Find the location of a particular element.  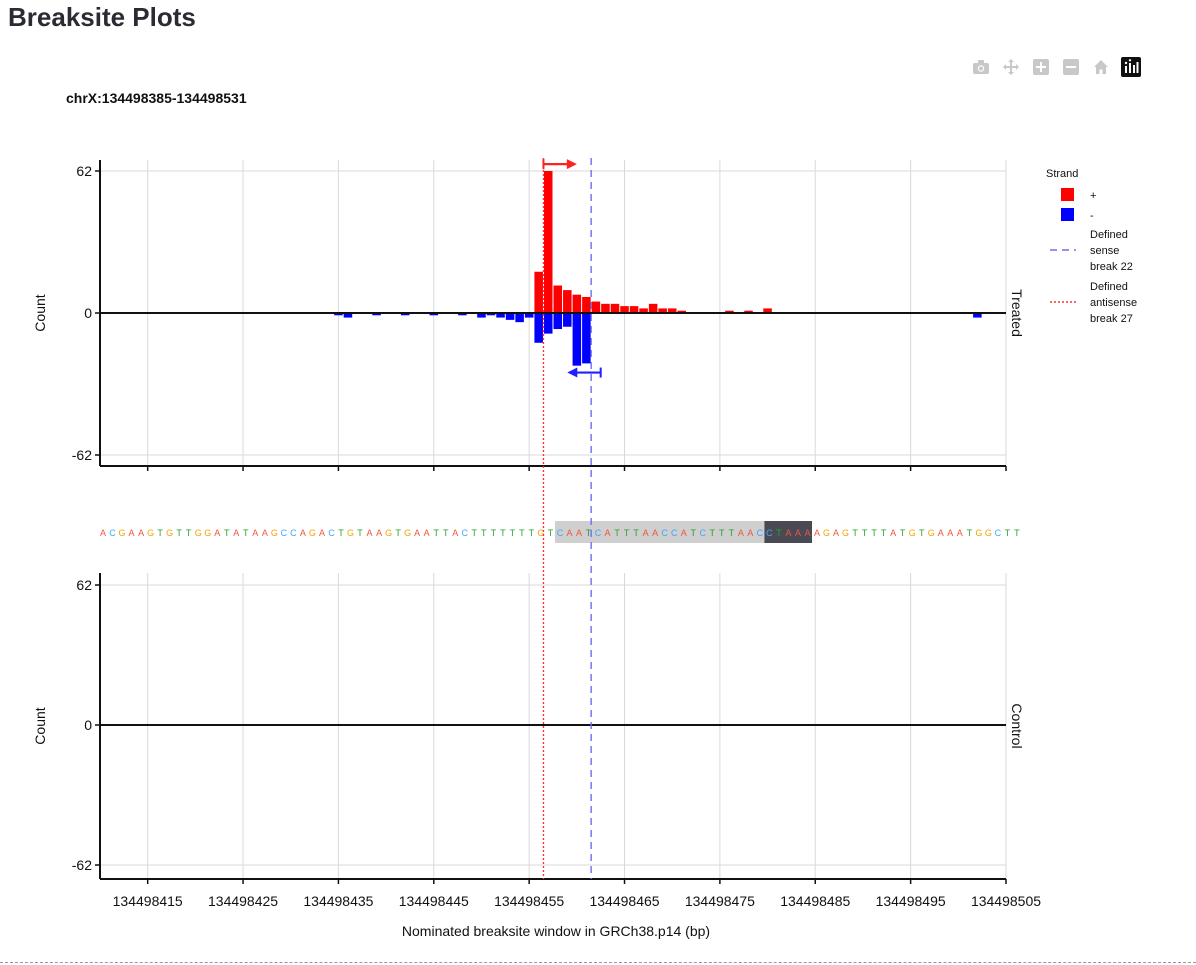

legend-label: + is located at coordinates (1093, 196).